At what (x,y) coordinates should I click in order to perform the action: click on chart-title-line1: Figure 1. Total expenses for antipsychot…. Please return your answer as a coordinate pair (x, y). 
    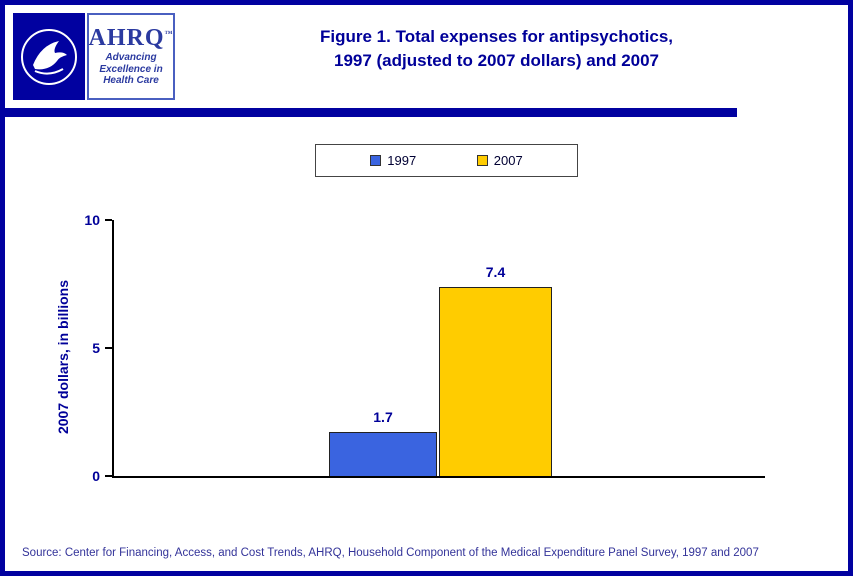
    Looking at the image, I should click on (496, 36).